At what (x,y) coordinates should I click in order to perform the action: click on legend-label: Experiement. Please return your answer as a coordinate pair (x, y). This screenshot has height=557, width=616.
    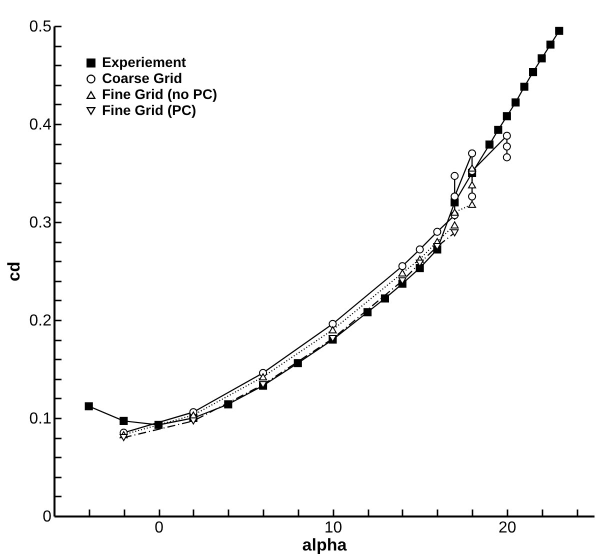
    Looking at the image, I should click on (144, 62).